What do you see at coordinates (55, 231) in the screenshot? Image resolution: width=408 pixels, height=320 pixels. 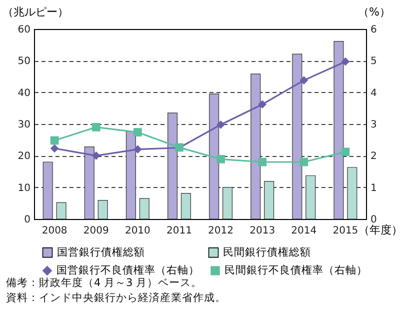 I see `x-tick-label: 2008` at bounding box center [55, 231].